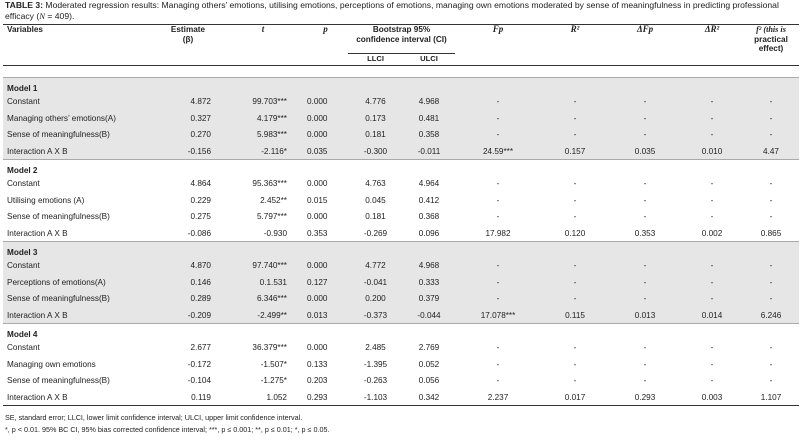 The width and height of the screenshot is (802, 444). What do you see at coordinates (375, 397) in the screenshot?
I see `cell-llci: -1.103` at bounding box center [375, 397].